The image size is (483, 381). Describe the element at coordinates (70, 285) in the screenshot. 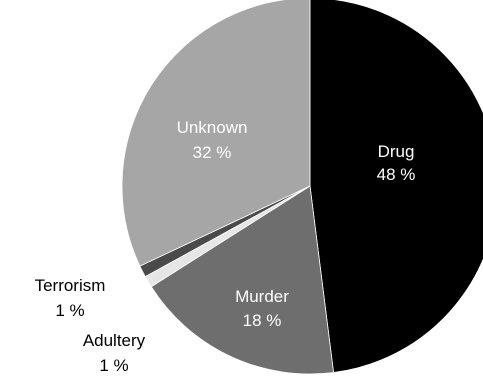

I see `slice-label-terrorism: Terrorism` at that location.